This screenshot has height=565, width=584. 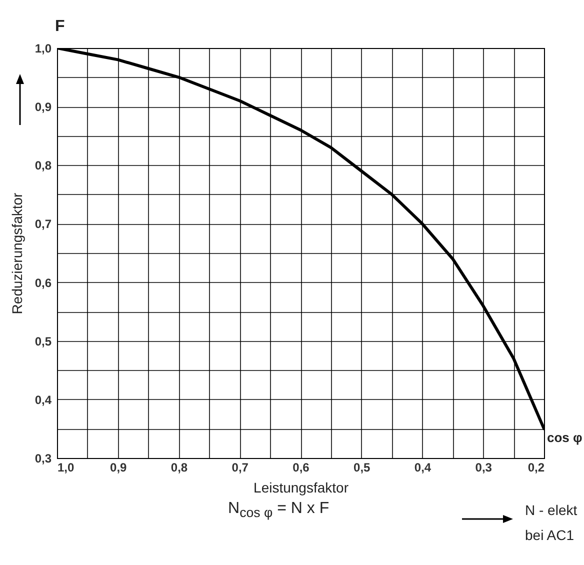 What do you see at coordinates (301, 467) in the screenshot?
I see `x-tick-label: 0,6` at bounding box center [301, 467].